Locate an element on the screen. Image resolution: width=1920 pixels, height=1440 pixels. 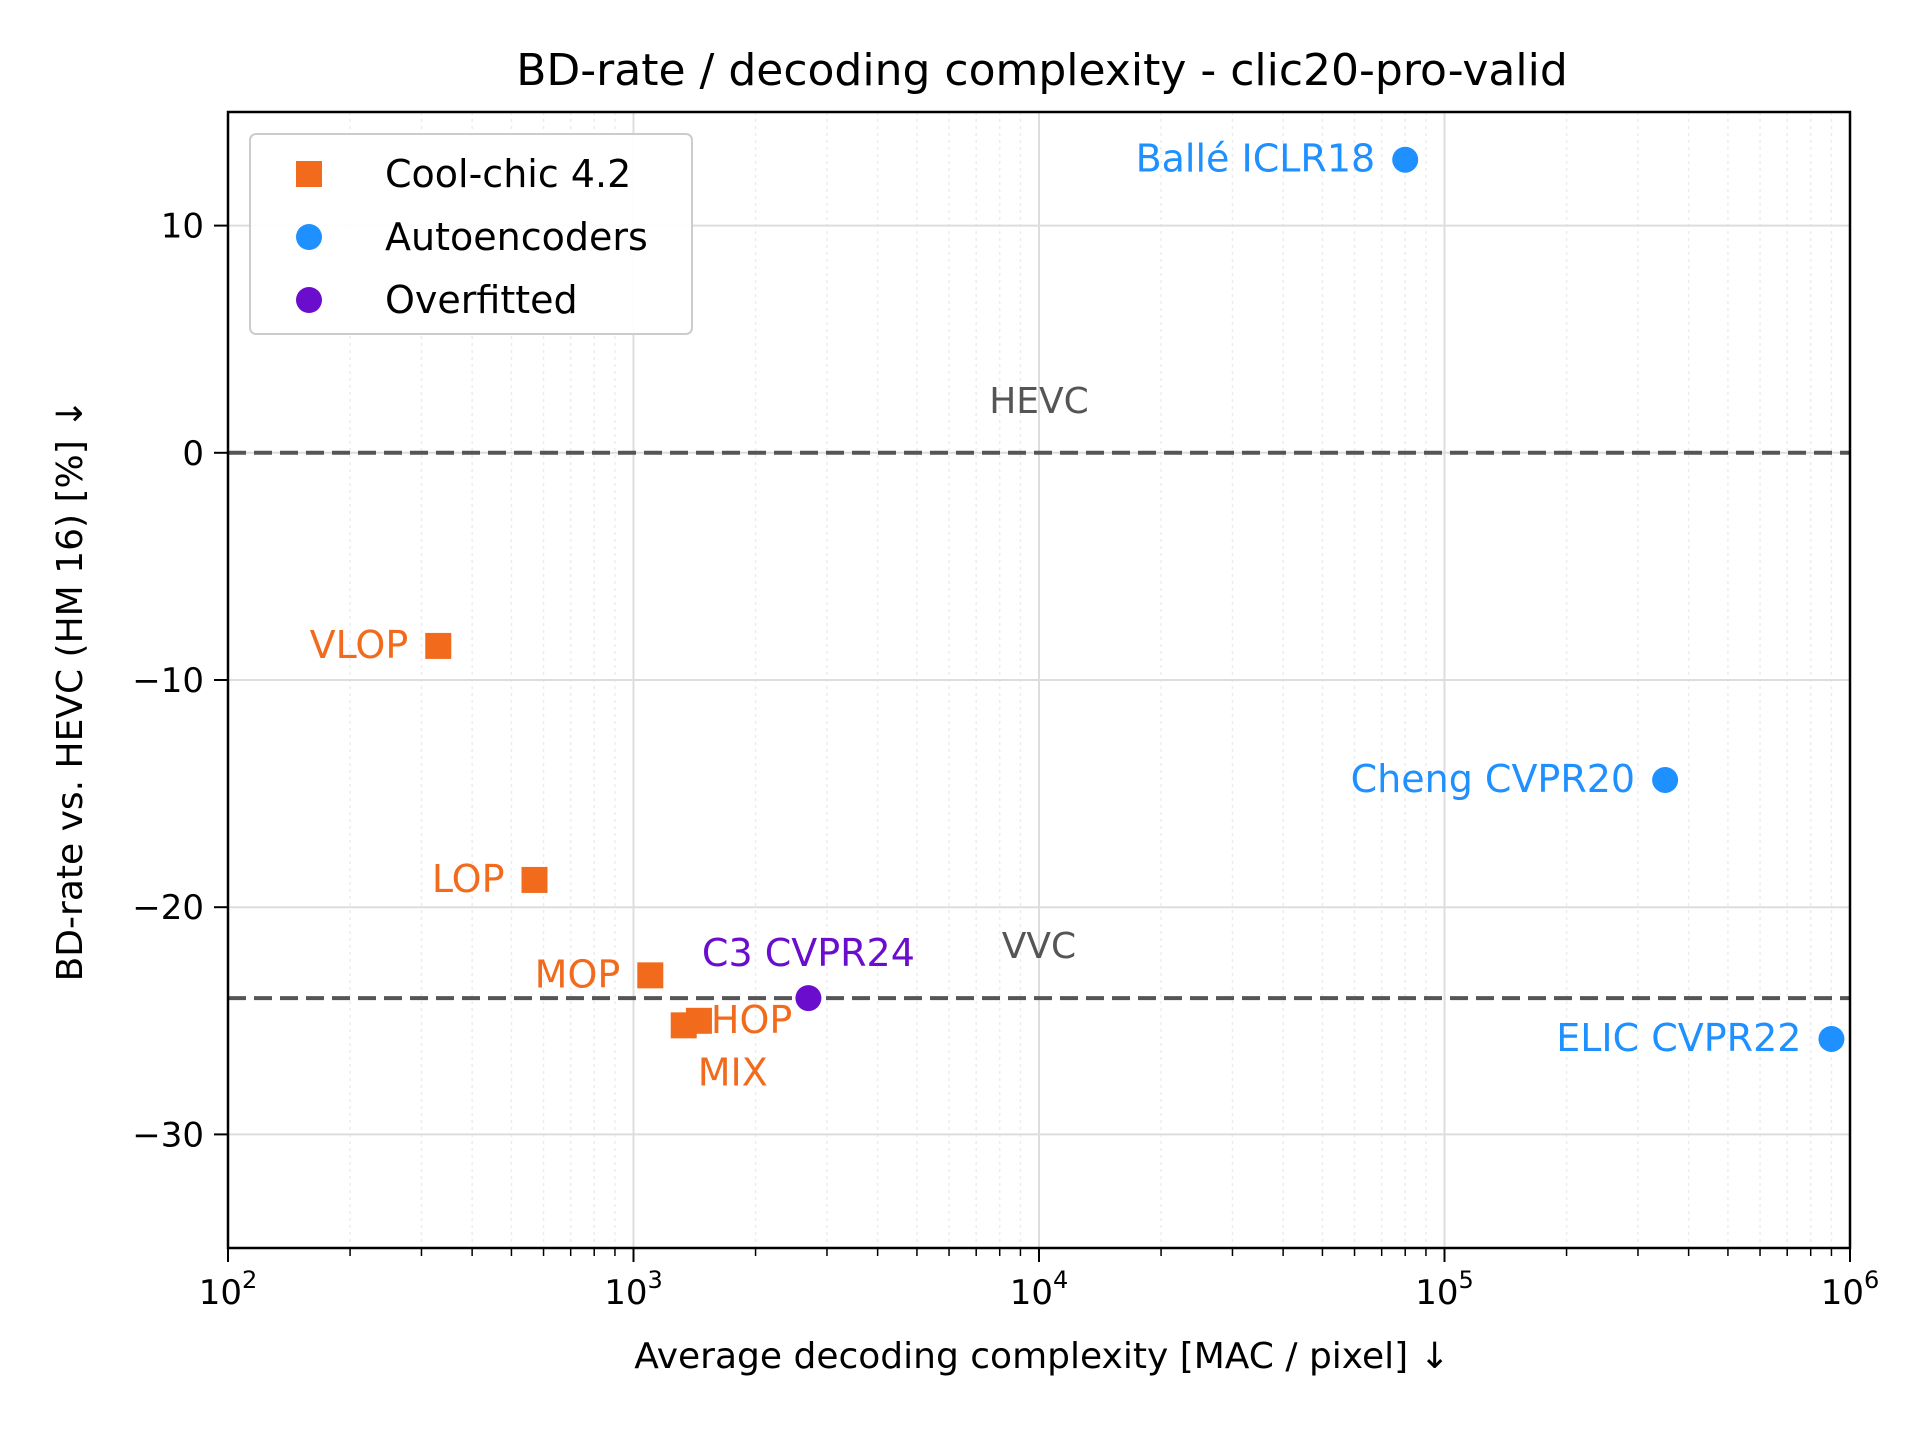
data-point-ball-iclr18 is located at coordinates (1405, 159).